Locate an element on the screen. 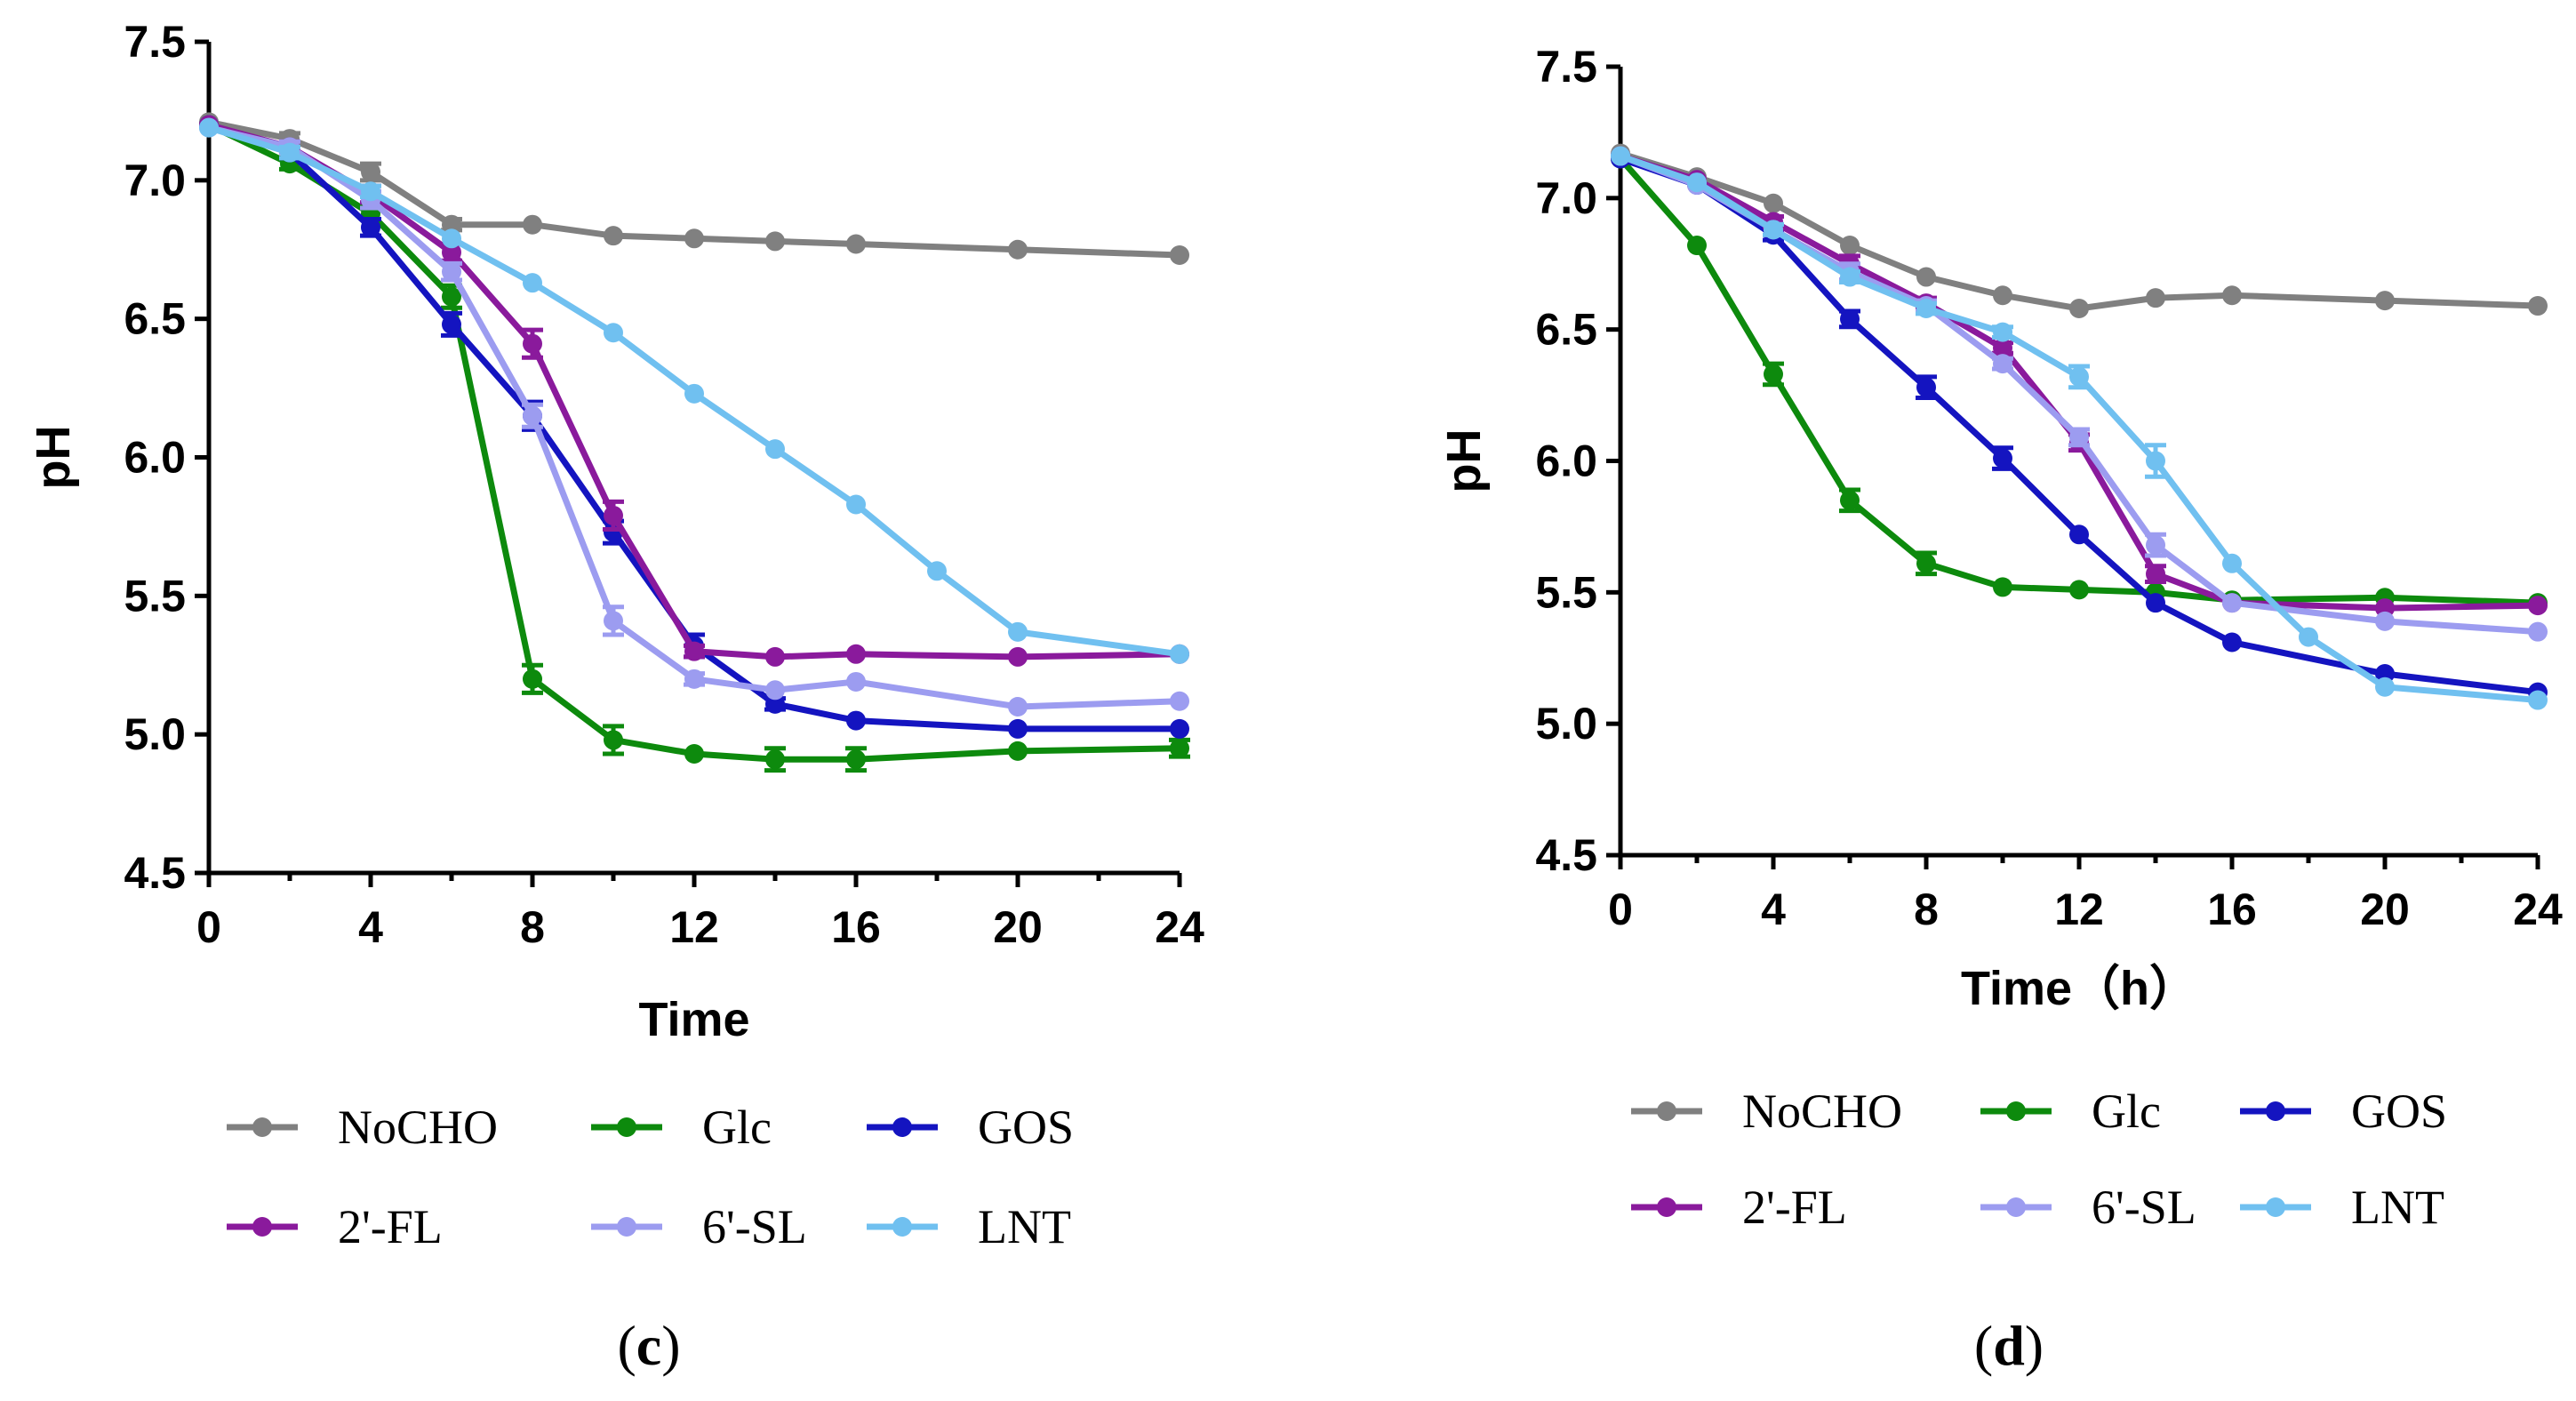  panel-d-y-tick-label: 5.5 is located at coordinates (1566, 592).